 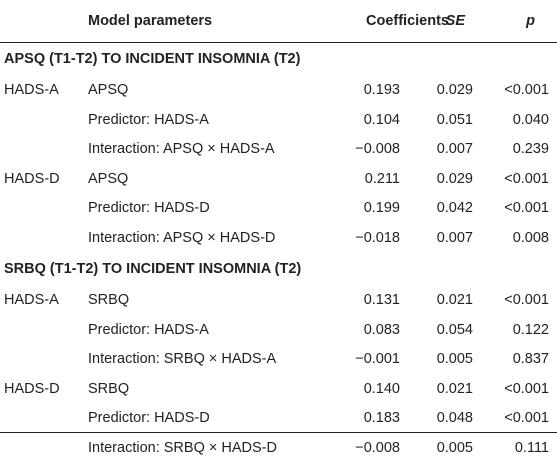 I want to click on row-coefficient: −0.018, so click(x=377, y=239).